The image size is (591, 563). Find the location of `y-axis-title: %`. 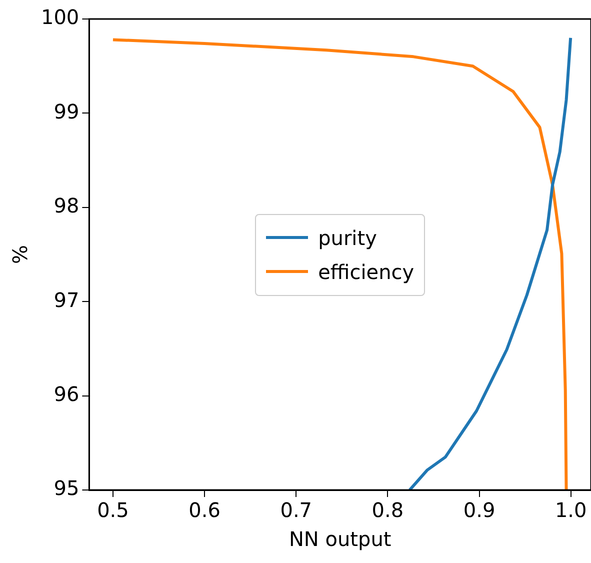

y-axis-title: % is located at coordinates (20, 254).